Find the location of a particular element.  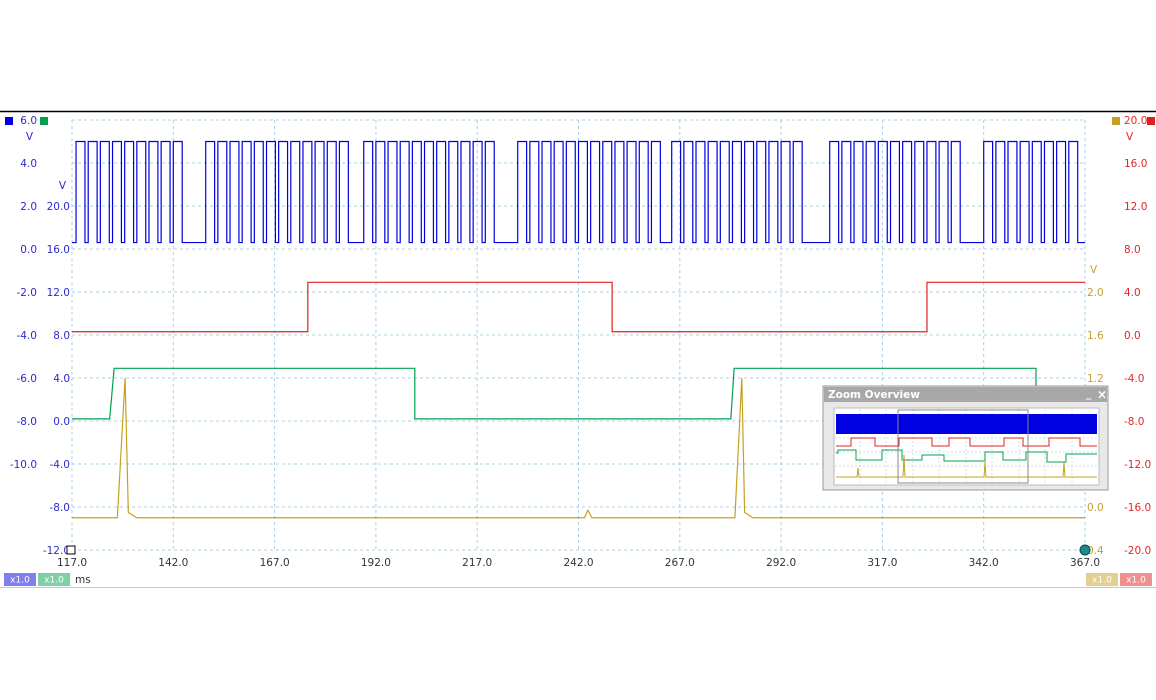

x-tick-label: 142.0 is located at coordinates (173, 563).